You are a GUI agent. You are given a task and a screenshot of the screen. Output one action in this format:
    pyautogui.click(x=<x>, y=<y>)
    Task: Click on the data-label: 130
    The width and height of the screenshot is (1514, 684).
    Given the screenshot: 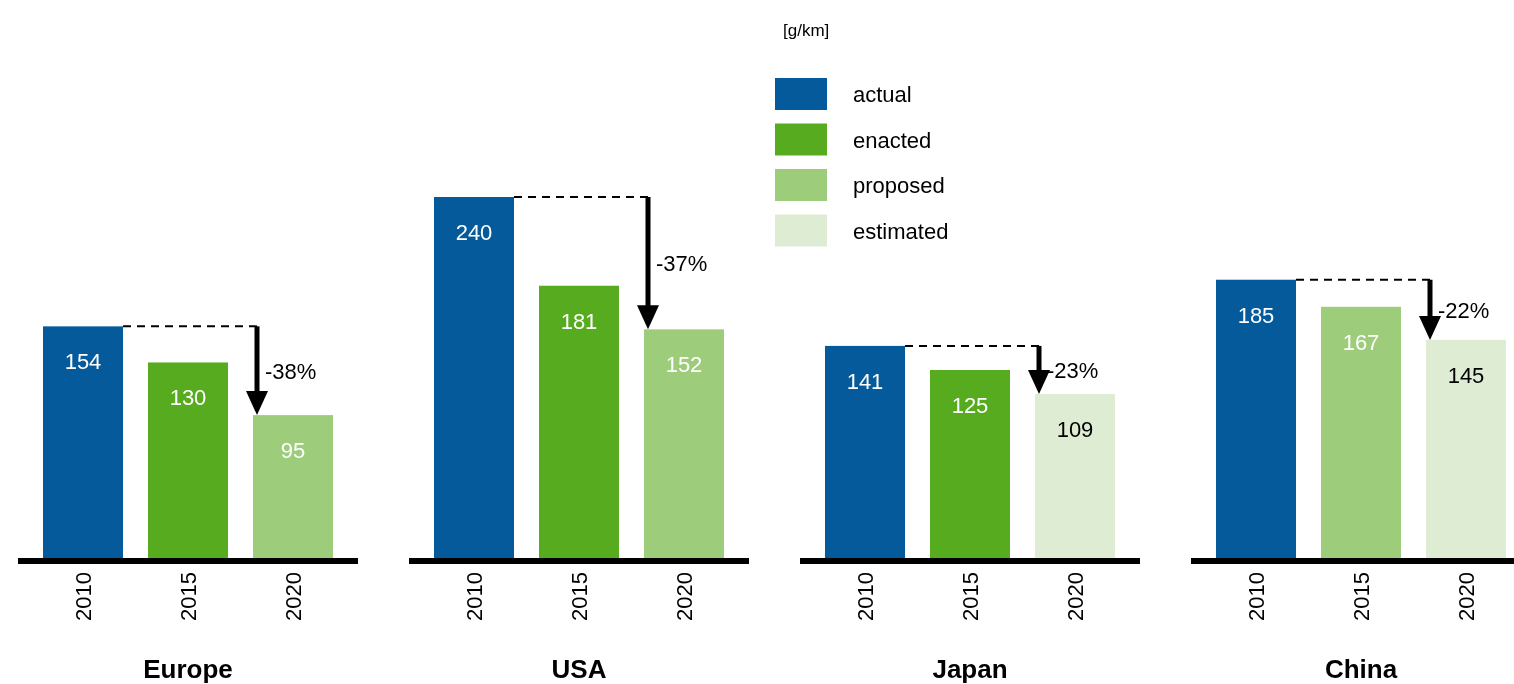 What is the action you would take?
    pyautogui.click(x=188, y=398)
    